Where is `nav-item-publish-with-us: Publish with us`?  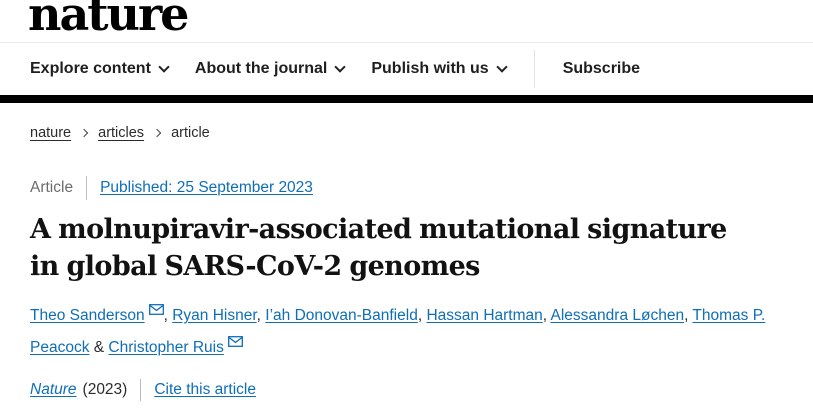 nav-item-publish-with-us: Publish with us is located at coordinates (439, 69).